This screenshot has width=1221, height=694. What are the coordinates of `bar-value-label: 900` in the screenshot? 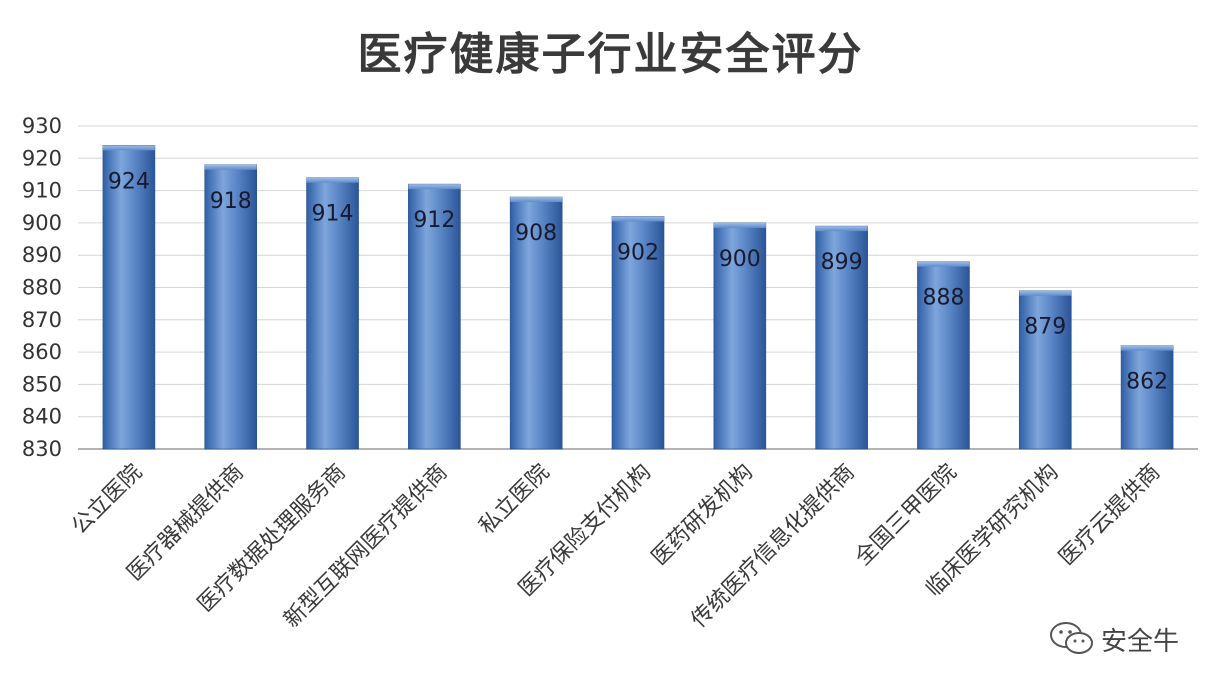 It's located at (740, 259).